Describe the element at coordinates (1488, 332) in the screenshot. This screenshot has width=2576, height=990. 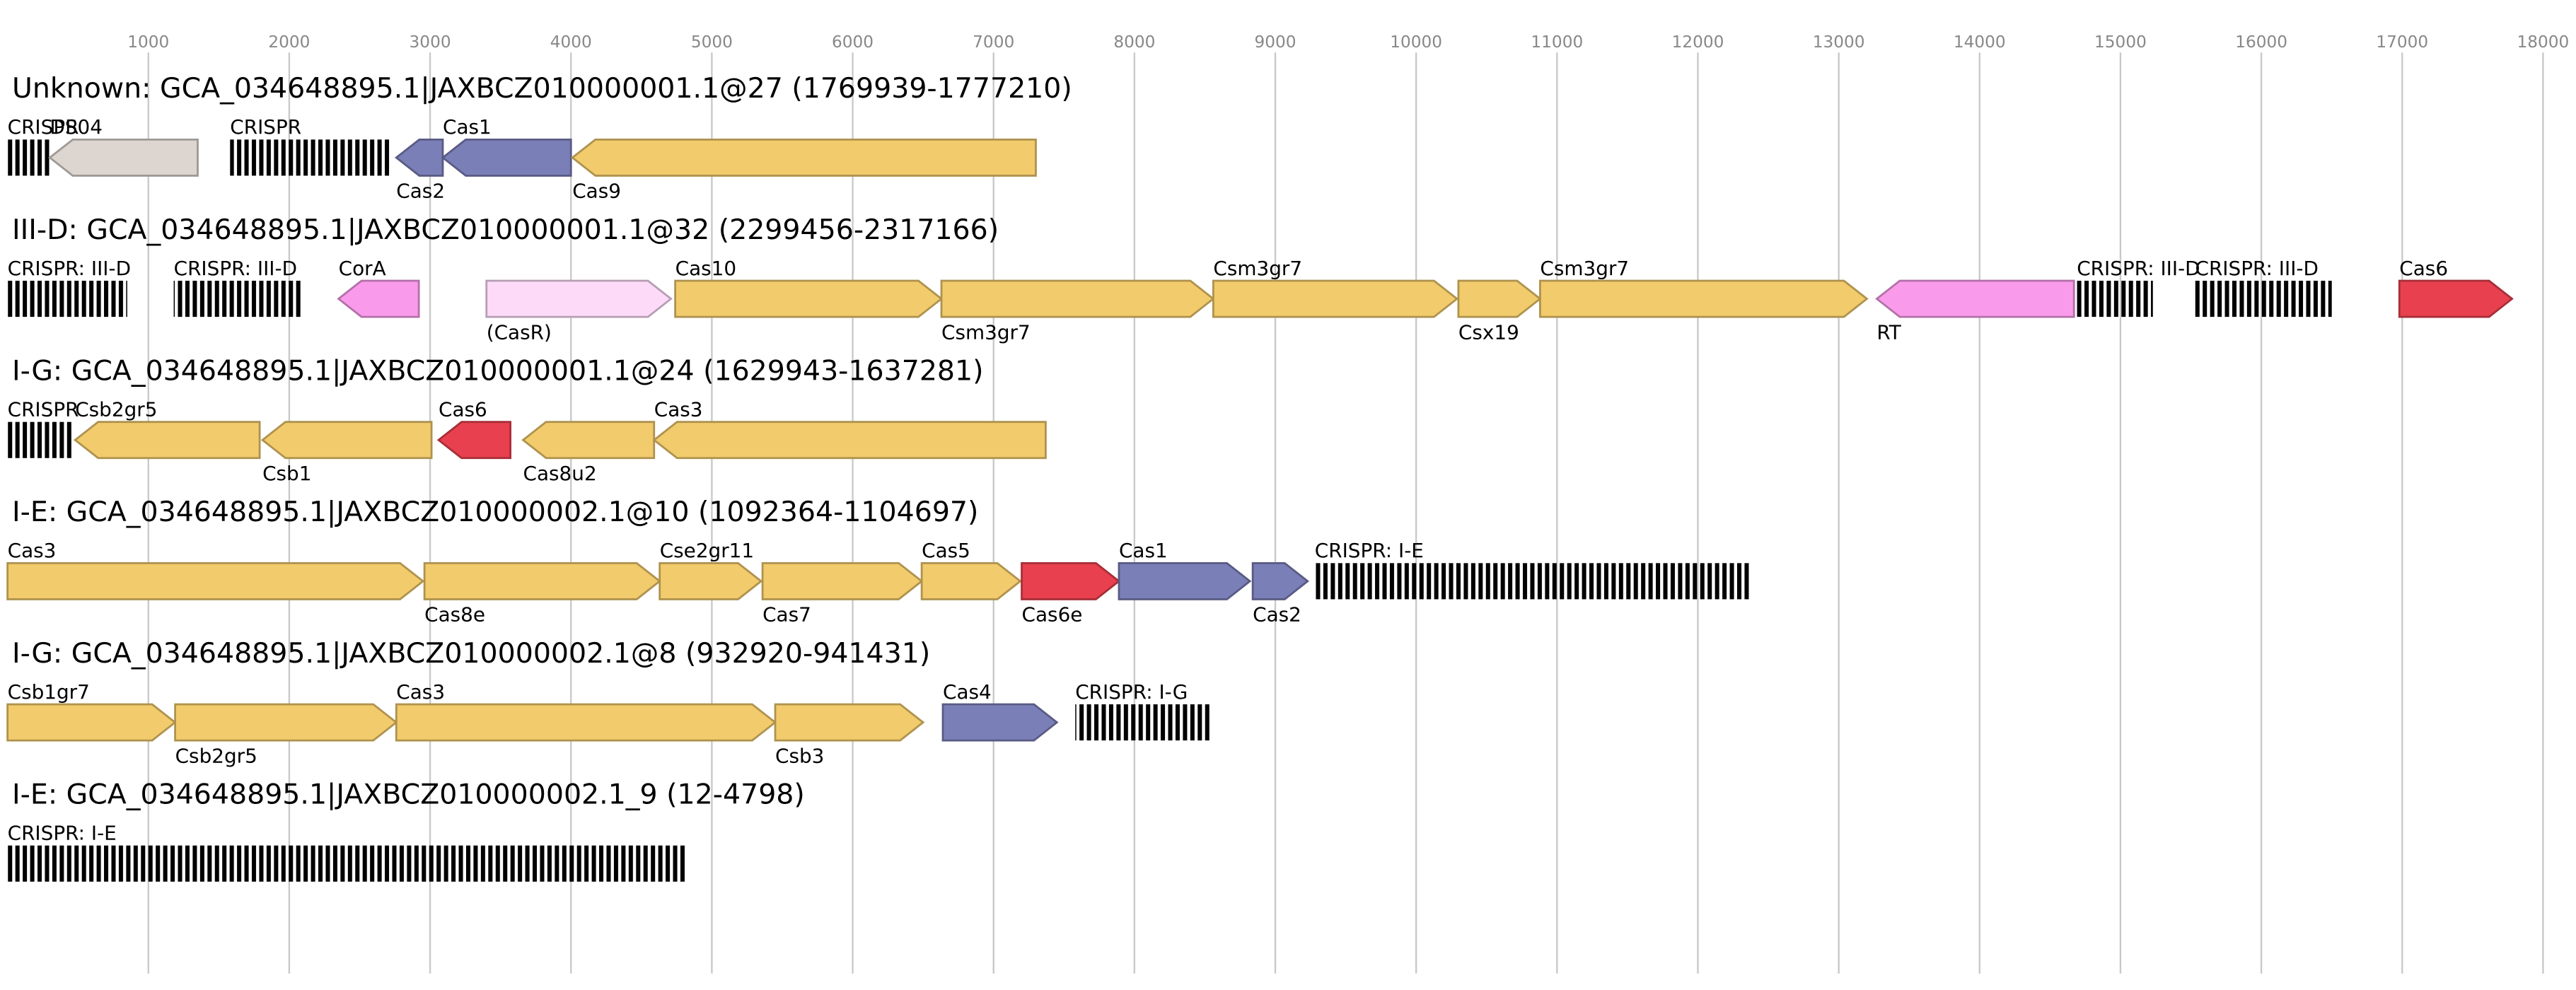
I see `gene-label: Csx19` at that location.